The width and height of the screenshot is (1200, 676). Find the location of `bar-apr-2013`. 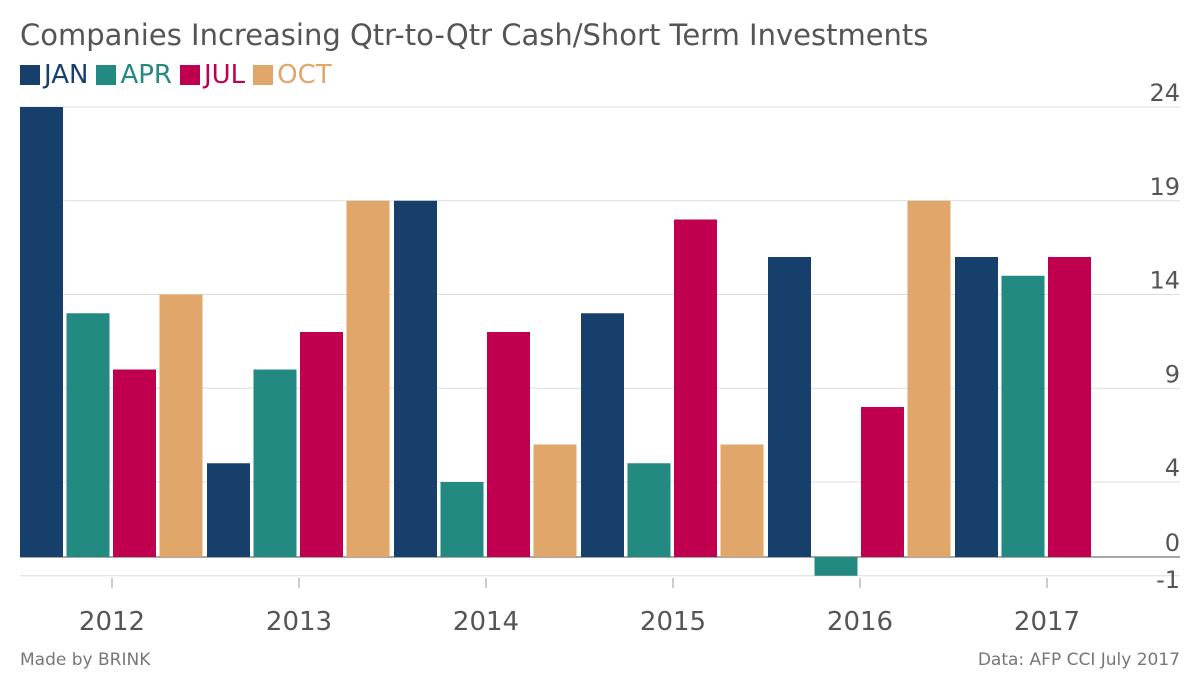

bar-apr-2013 is located at coordinates (275, 463).